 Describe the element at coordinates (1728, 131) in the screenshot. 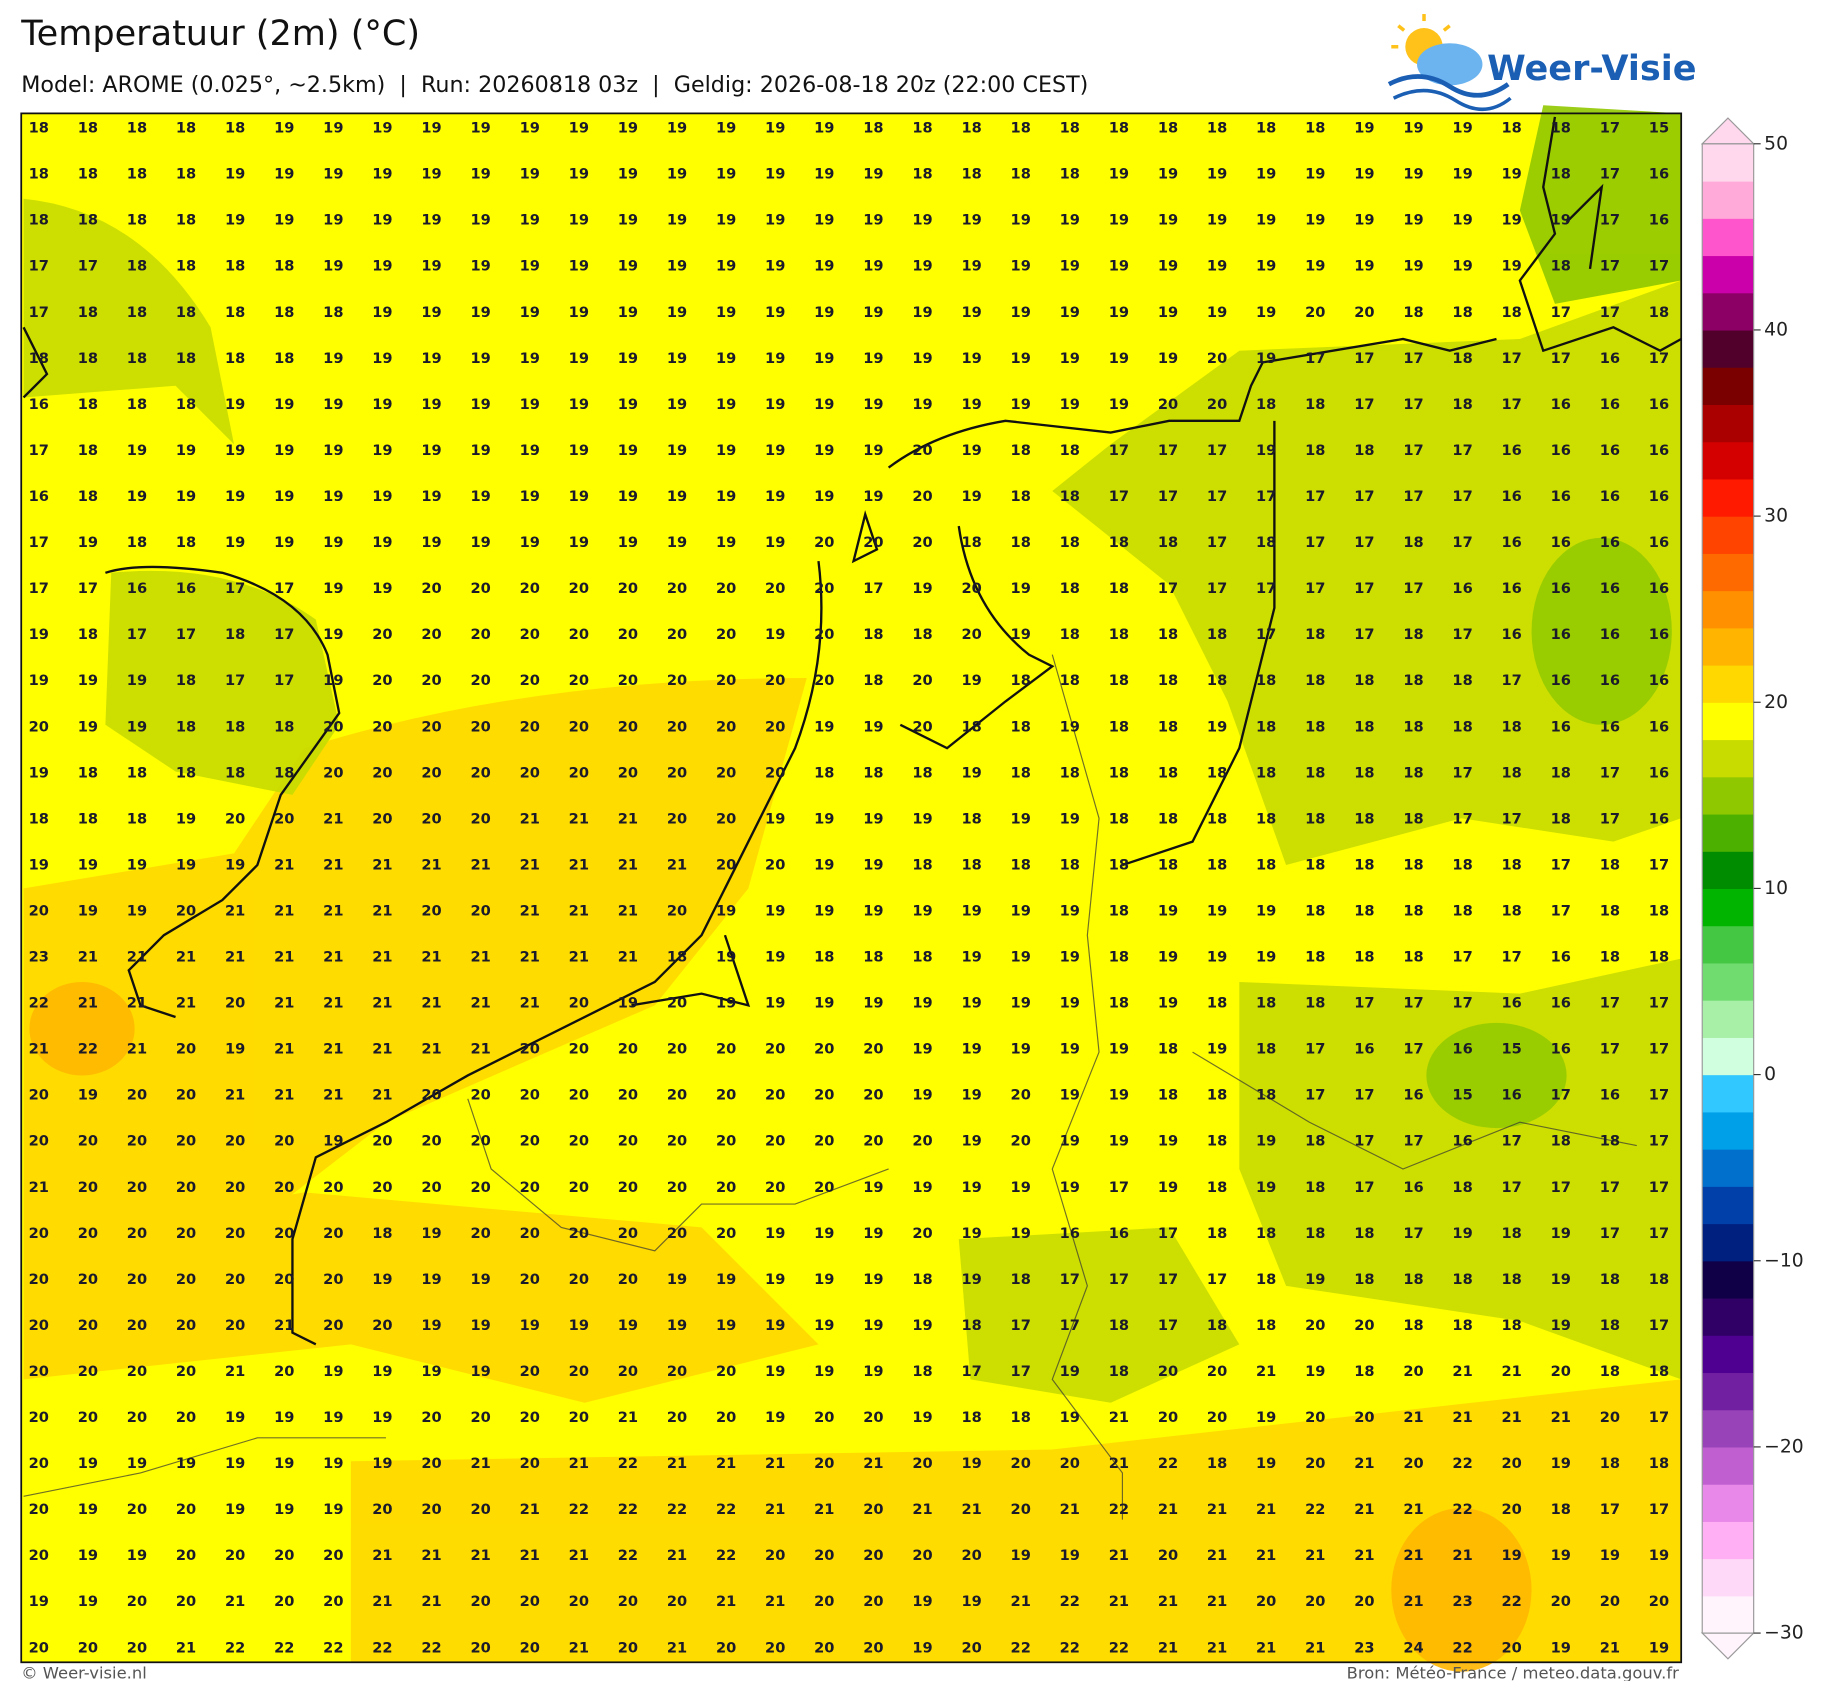

I see `colorbar-cap` at that location.